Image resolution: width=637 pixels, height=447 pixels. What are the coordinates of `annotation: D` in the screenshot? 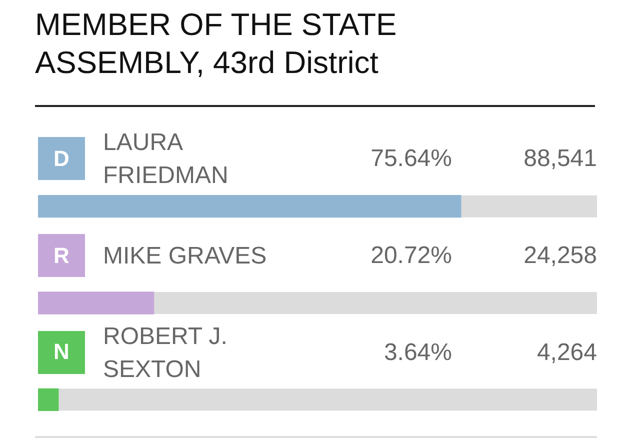 It's located at (61, 158).